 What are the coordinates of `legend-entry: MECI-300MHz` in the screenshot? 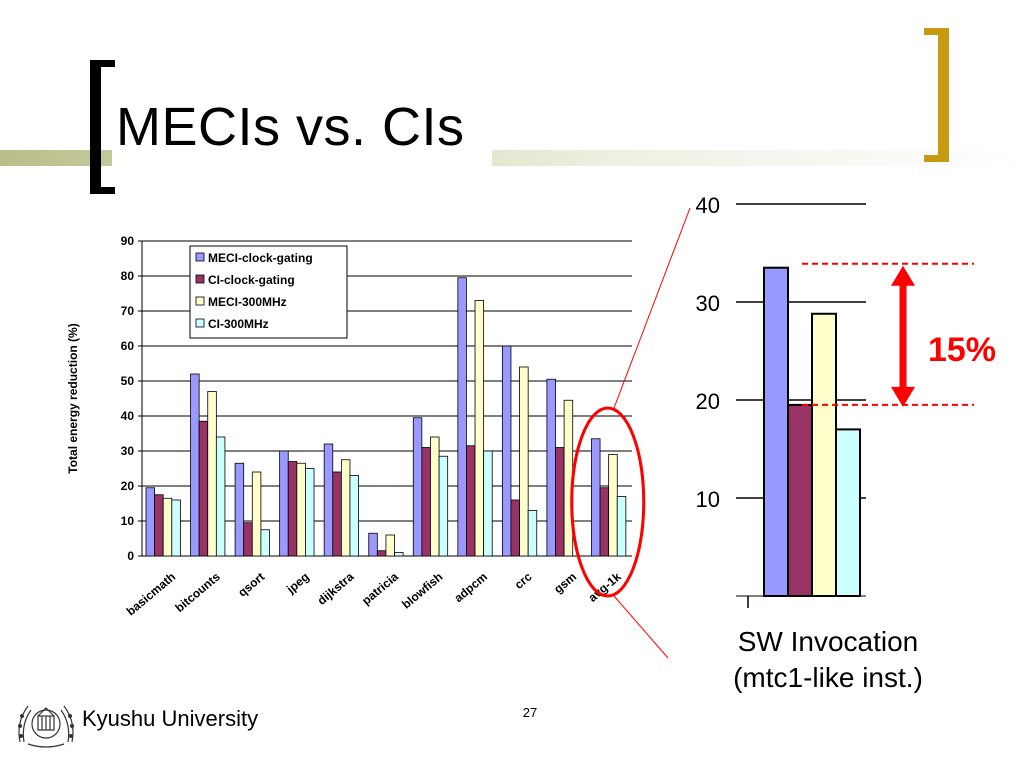 It's located at (247, 302).